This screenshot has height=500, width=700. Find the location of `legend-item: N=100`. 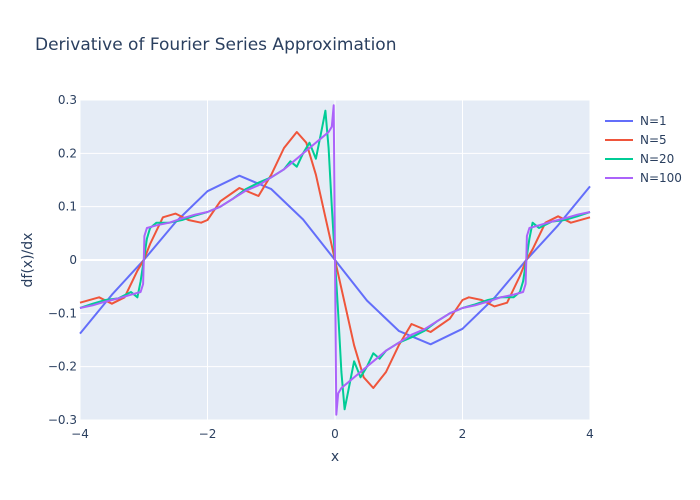

legend-item: N=100 is located at coordinates (643, 178).